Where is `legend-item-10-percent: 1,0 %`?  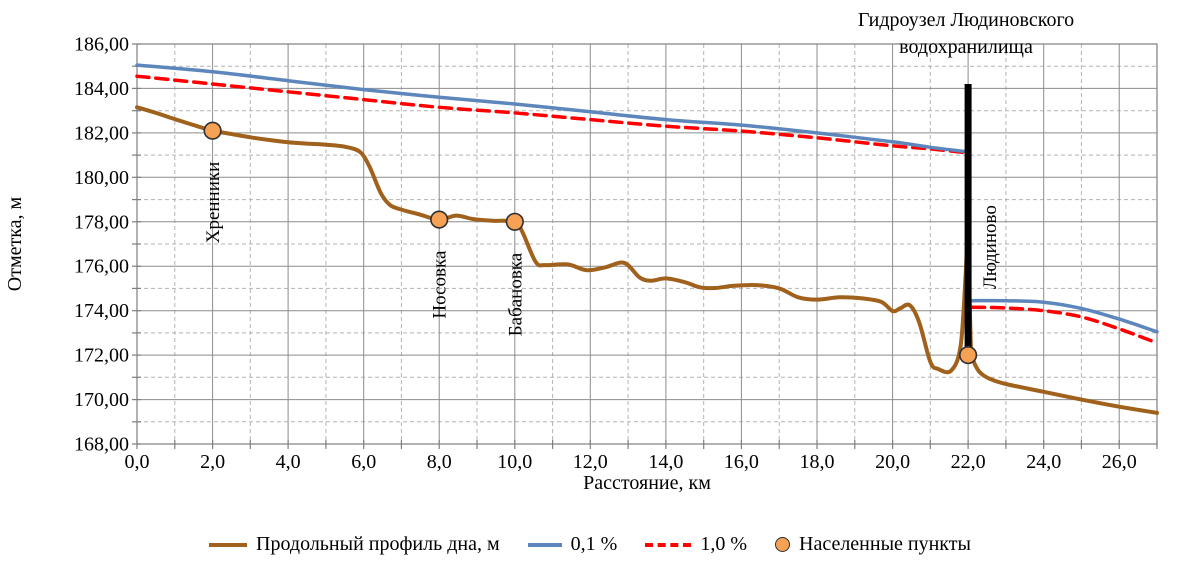 legend-item-10-percent: 1,0 % is located at coordinates (696, 544).